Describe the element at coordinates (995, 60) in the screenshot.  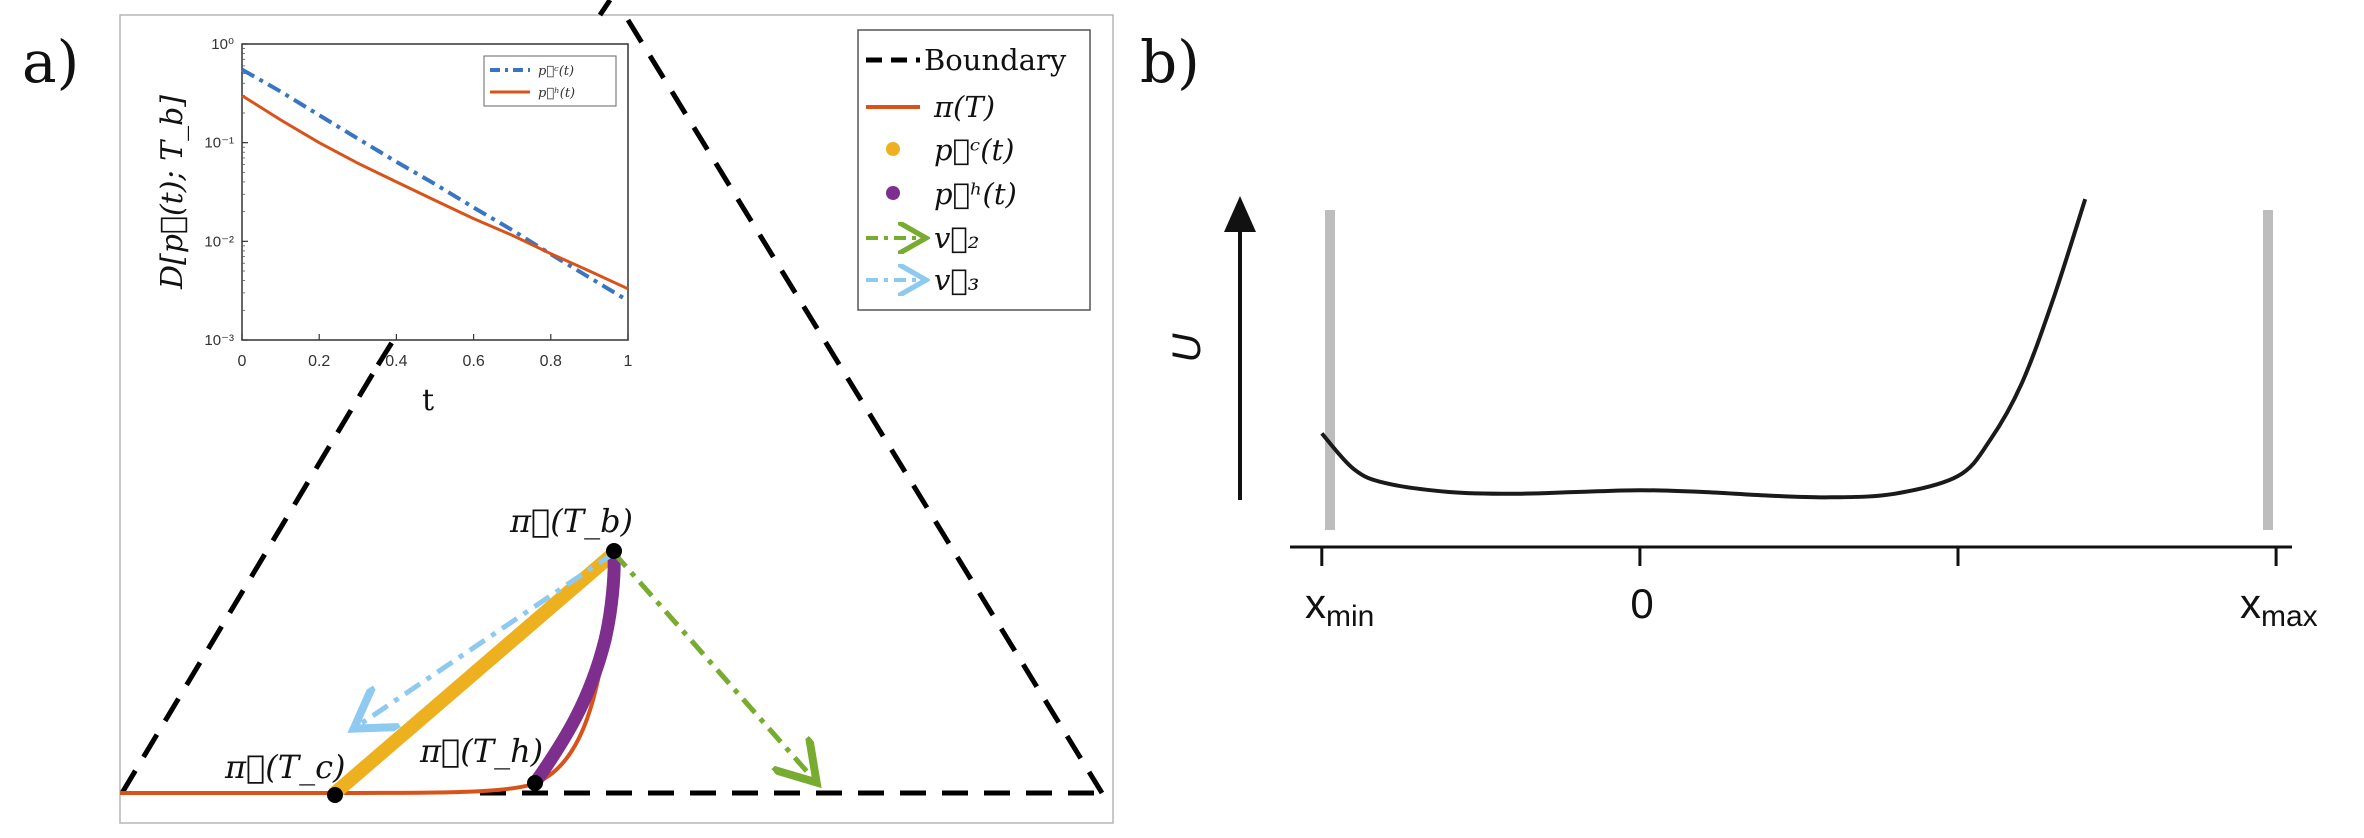
I see `legend-boundary-label: Boundary` at that location.